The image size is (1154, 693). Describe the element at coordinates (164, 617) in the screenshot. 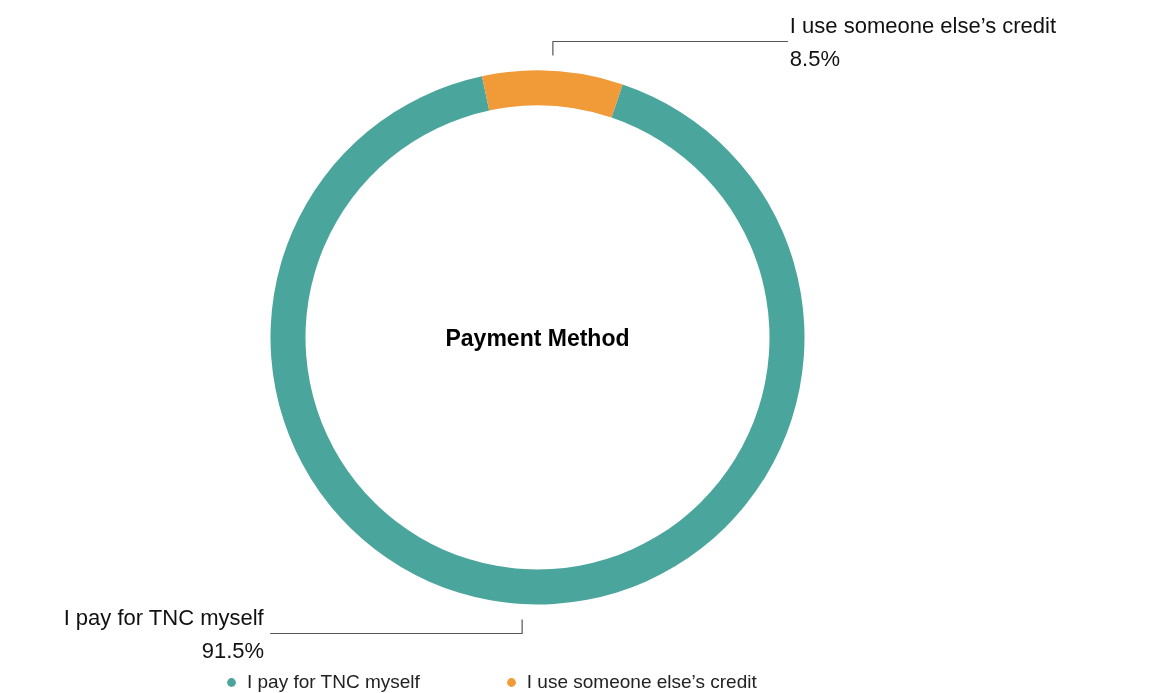

I see `slice-label: I pay for TNC myself` at that location.